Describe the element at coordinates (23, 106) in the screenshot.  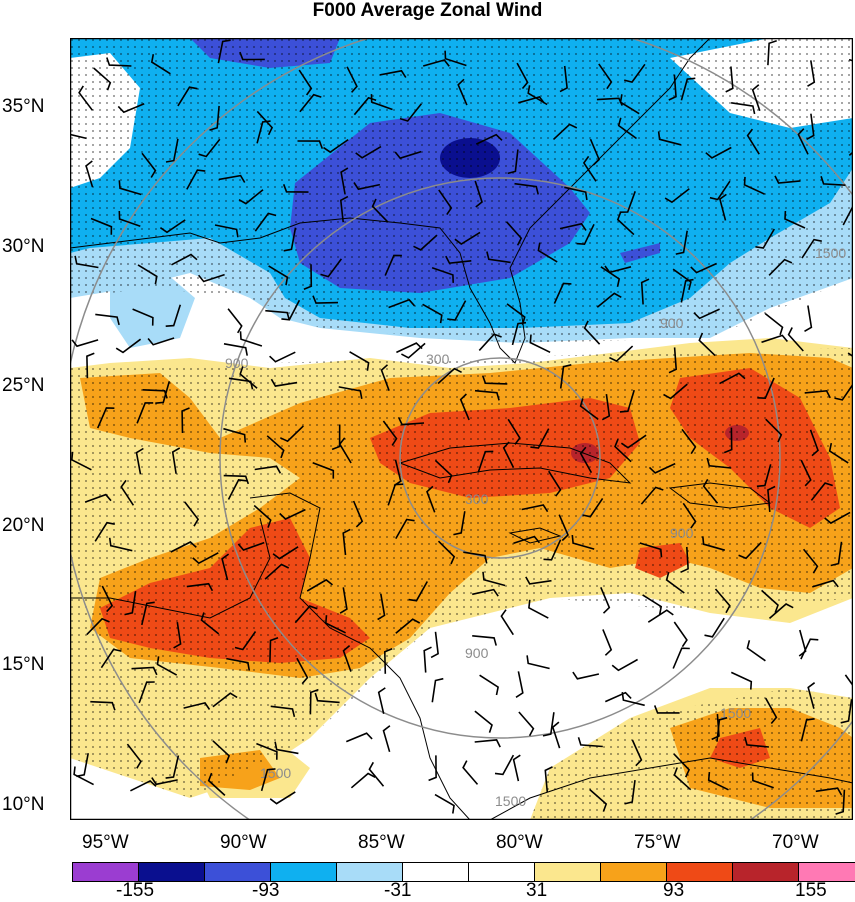
I see `lat-label-35n: 35°N` at that location.